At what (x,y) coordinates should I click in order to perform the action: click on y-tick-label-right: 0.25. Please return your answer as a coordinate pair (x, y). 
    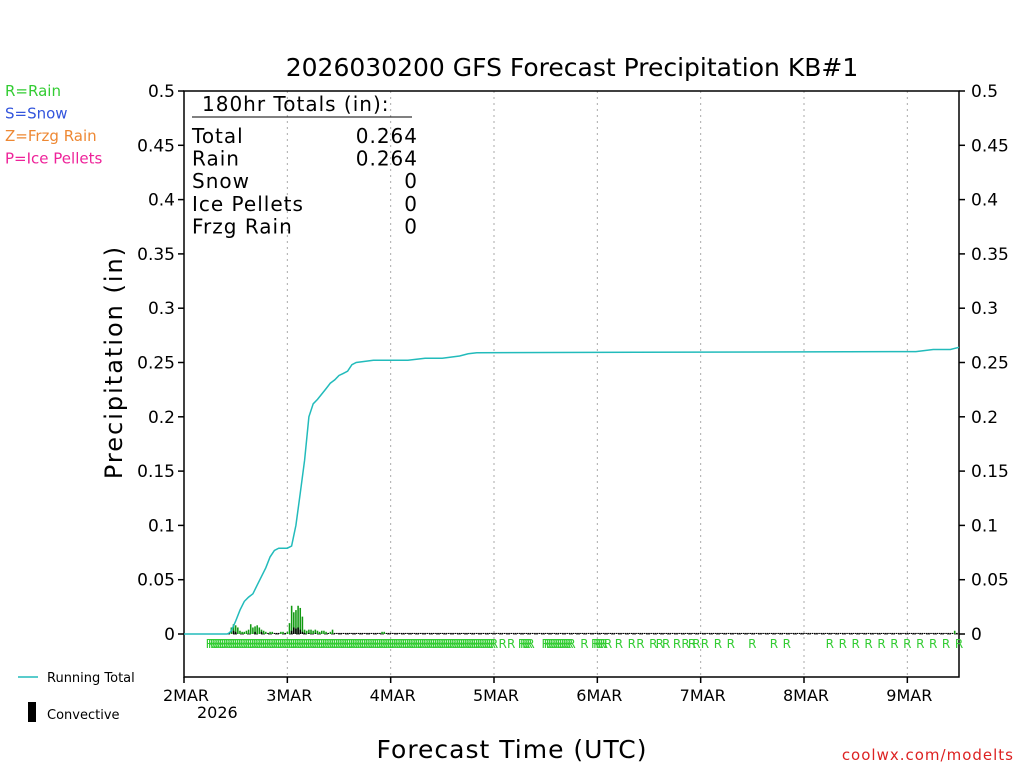
    Looking at the image, I should click on (990, 364).